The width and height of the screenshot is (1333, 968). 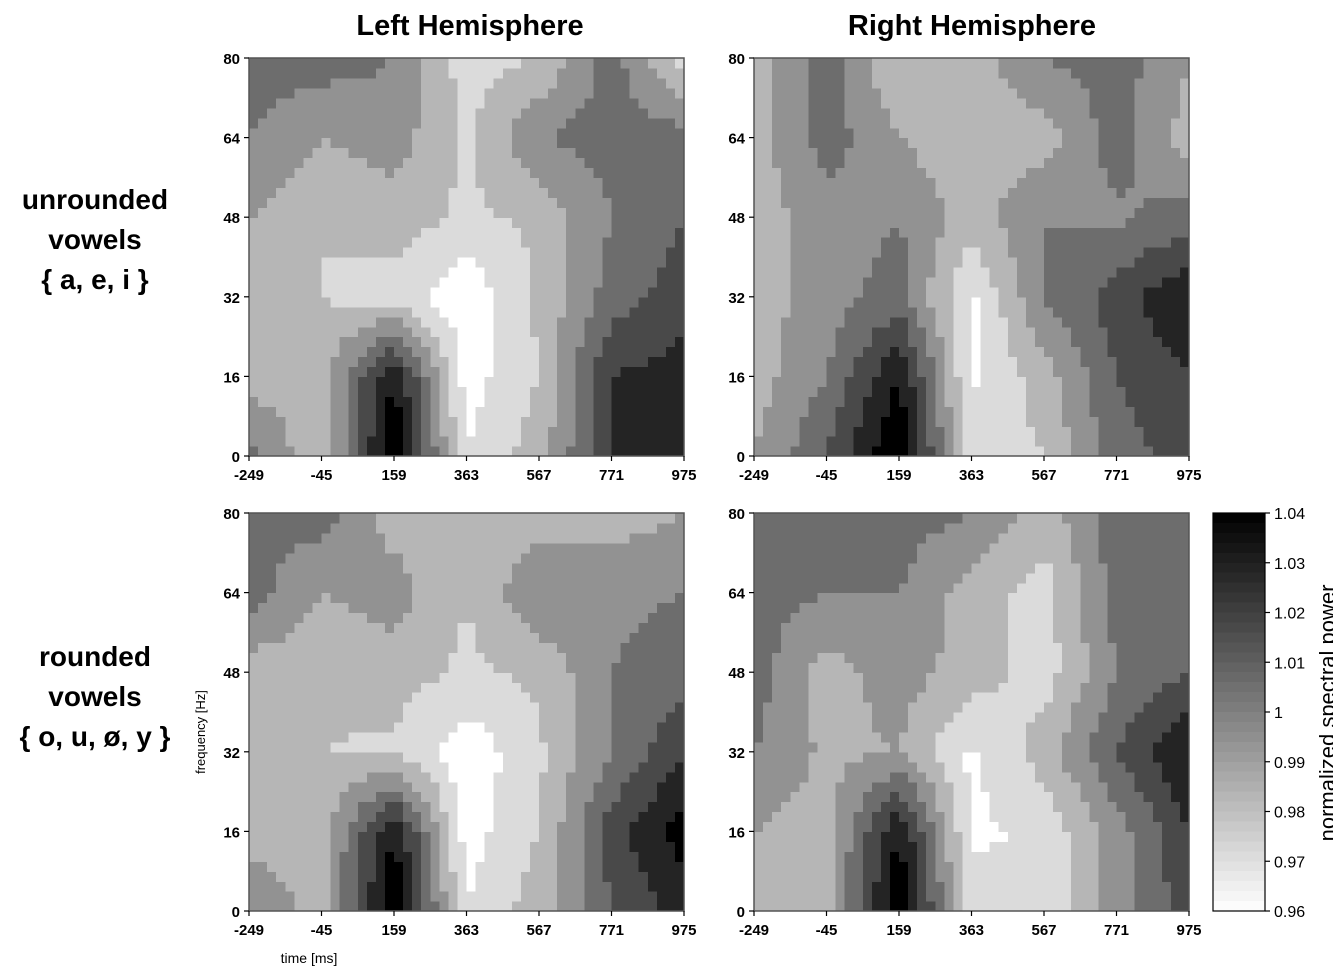 What do you see at coordinates (231, 298) in the screenshot?
I see `y-tick-label: 32` at bounding box center [231, 298].